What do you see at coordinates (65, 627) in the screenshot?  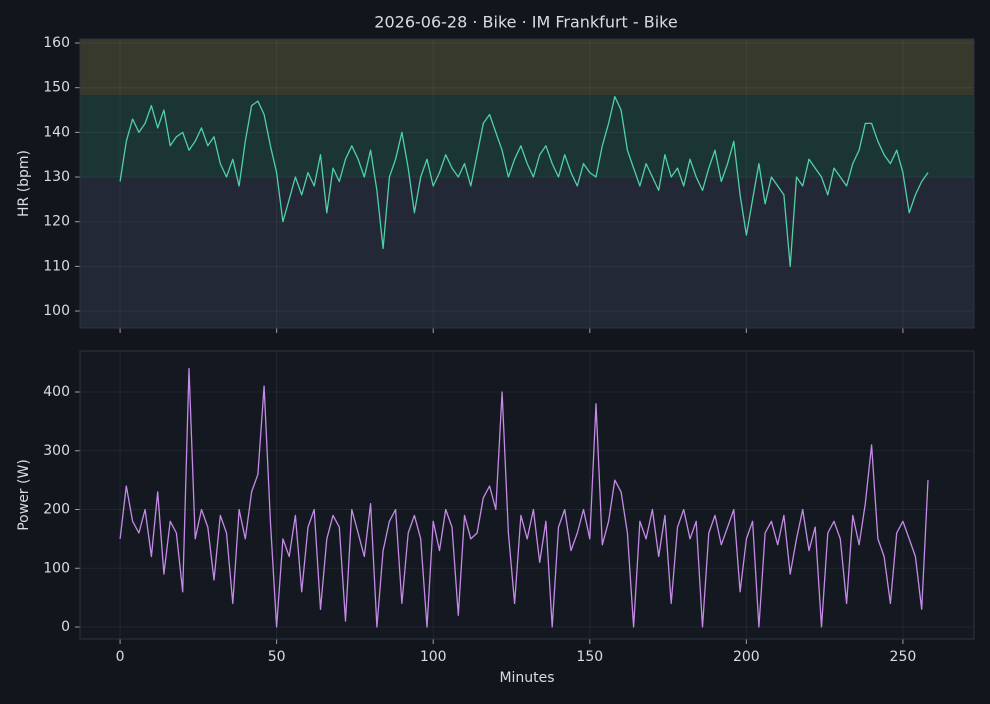 I see `y-tick-label: 0` at bounding box center [65, 627].